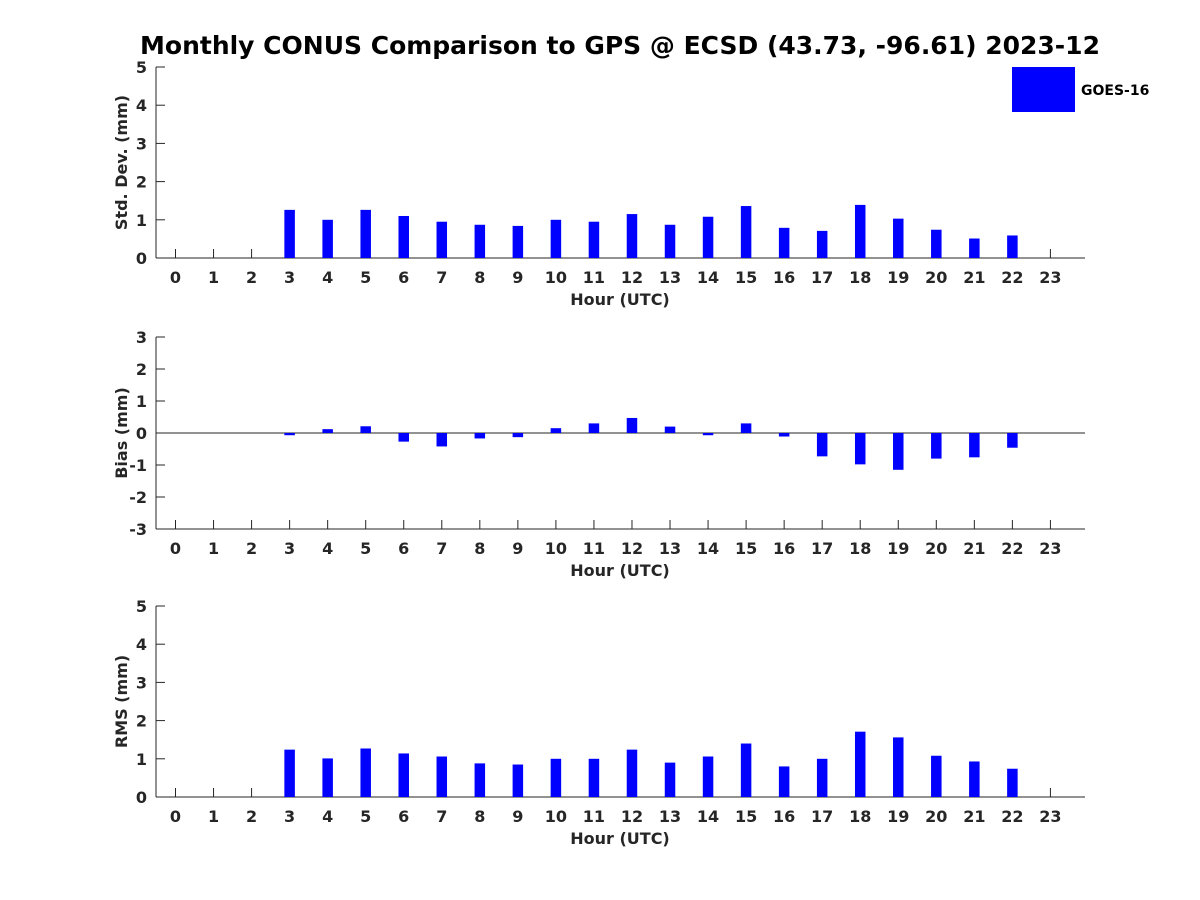  I want to click on y-tick-label: 5, so click(141, 606).